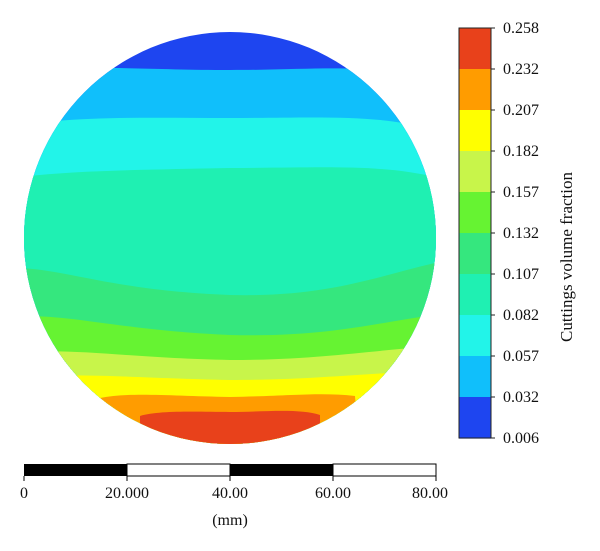 The height and width of the screenshot is (551, 600). Describe the element at coordinates (521, 192) in the screenshot. I see `colorbar-tick-label: 0.157` at that location.